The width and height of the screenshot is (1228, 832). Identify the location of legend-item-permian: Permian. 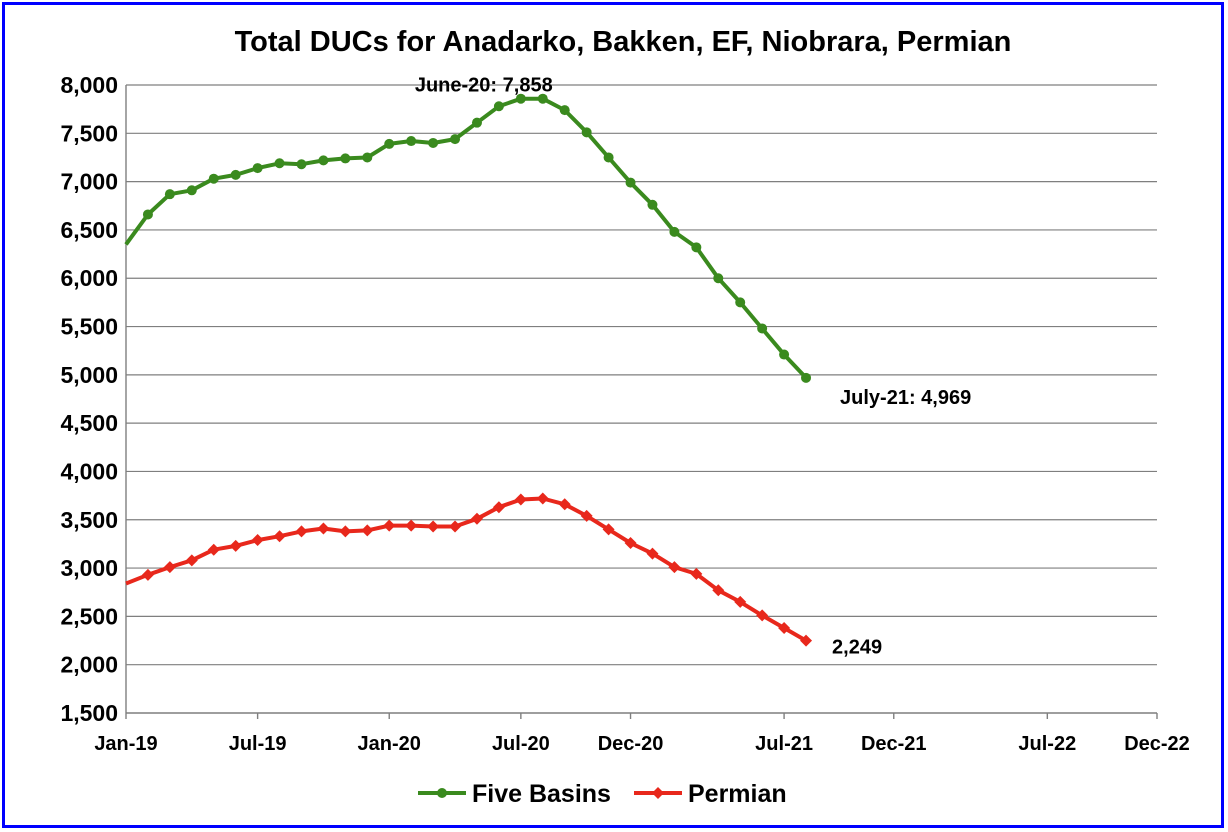
(710, 794).